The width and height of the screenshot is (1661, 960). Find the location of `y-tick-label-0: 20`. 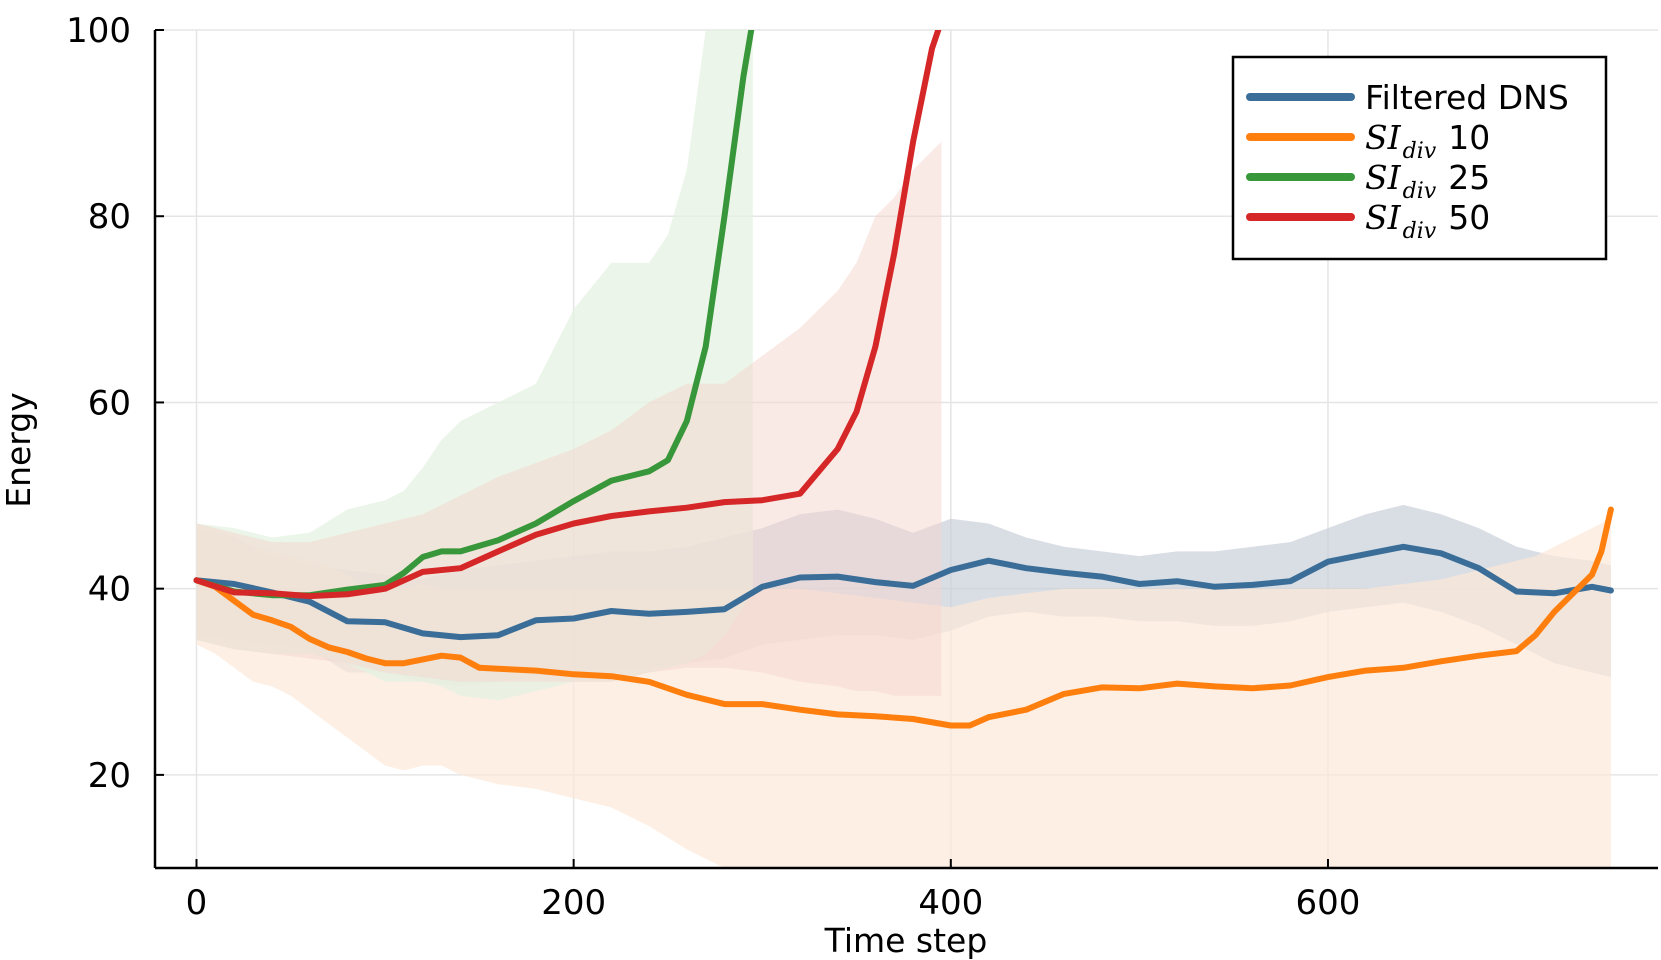

y-tick-label-0: 20 is located at coordinates (109, 776).